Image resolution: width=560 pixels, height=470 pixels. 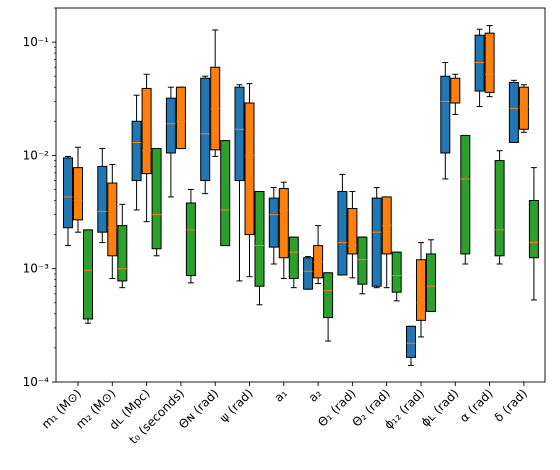 I want to click on x-tick-label: δ (rad), so click(x=511, y=405).